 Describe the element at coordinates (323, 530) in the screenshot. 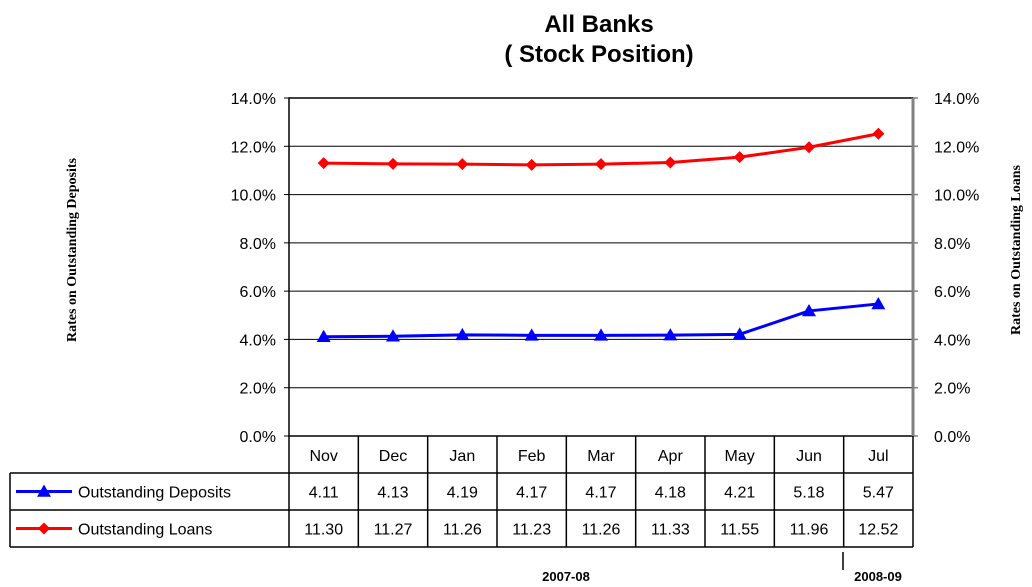

I see `data-label: 11.30` at that location.